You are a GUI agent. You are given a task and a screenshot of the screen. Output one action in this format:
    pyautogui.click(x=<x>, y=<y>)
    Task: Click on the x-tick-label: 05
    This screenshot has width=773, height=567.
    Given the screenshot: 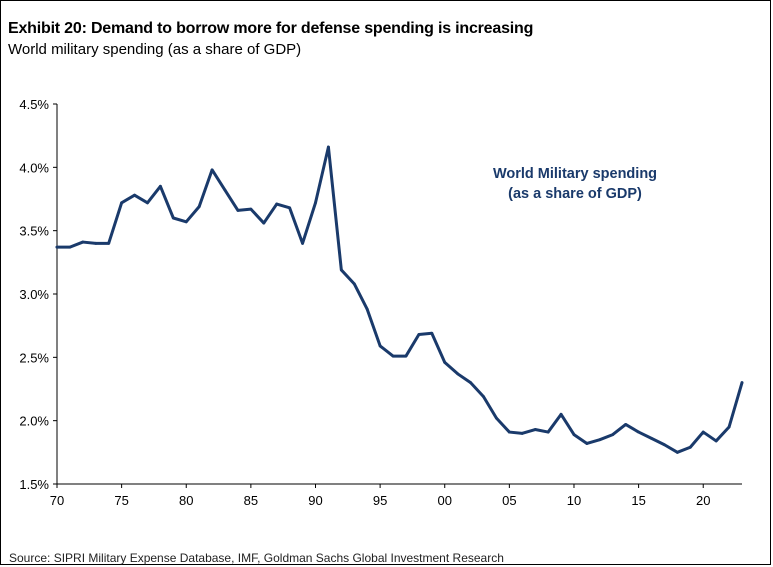 What is the action you would take?
    pyautogui.click(x=509, y=500)
    